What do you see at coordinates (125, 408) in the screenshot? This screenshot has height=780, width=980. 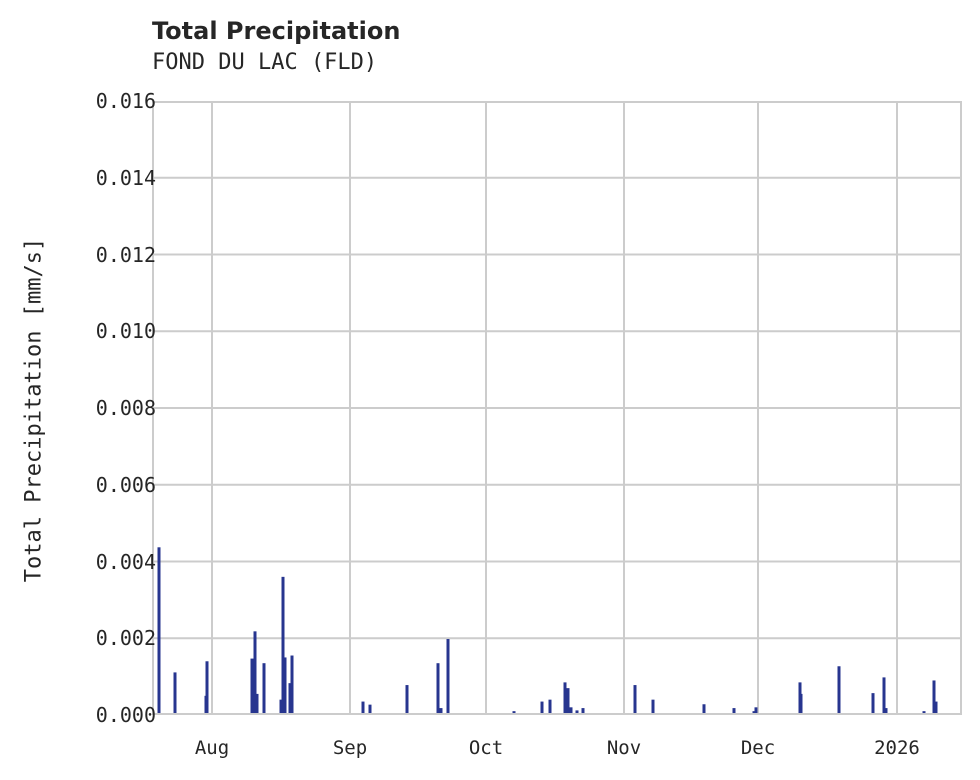 I see `y-tick-label: 0.008` at bounding box center [125, 408].